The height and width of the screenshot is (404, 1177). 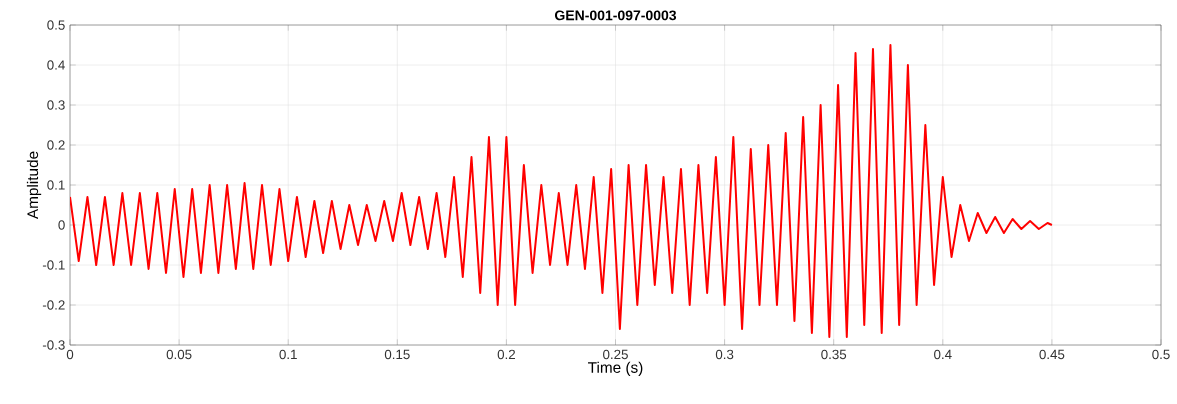 What do you see at coordinates (53, 305) in the screenshot?
I see `y-tick-label: -0.2` at bounding box center [53, 305].